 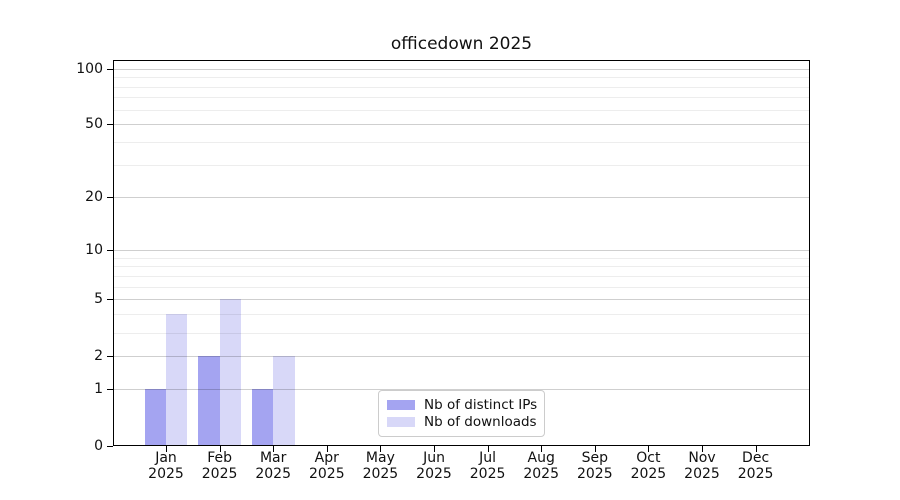 What do you see at coordinates (461, 445) in the screenshot?
I see `spine-bottom` at bounding box center [461, 445].